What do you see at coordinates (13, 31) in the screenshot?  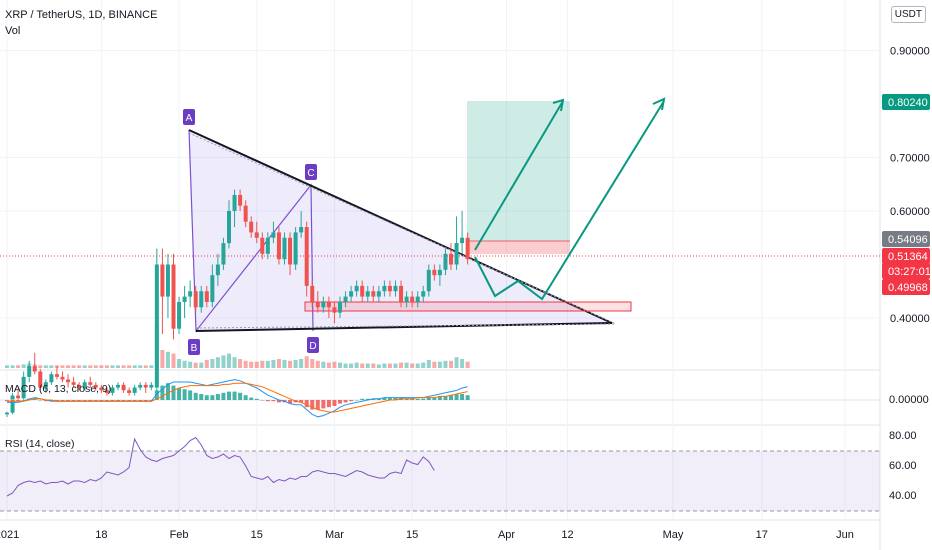 I see `volume-indicator-label: Vol` at bounding box center [13, 31].